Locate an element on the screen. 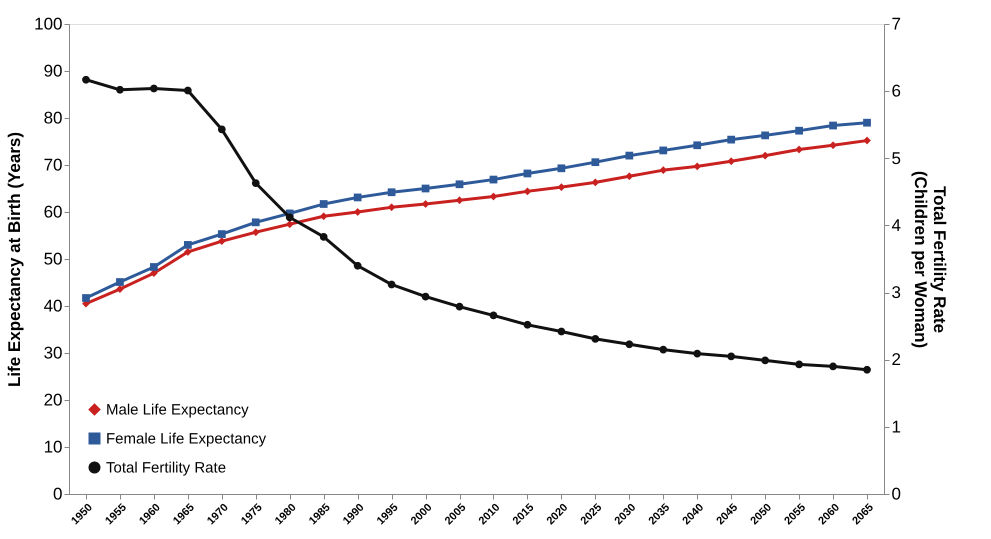 The height and width of the screenshot is (539, 991). y2-tick-label: 6 is located at coordinates (896, 91).